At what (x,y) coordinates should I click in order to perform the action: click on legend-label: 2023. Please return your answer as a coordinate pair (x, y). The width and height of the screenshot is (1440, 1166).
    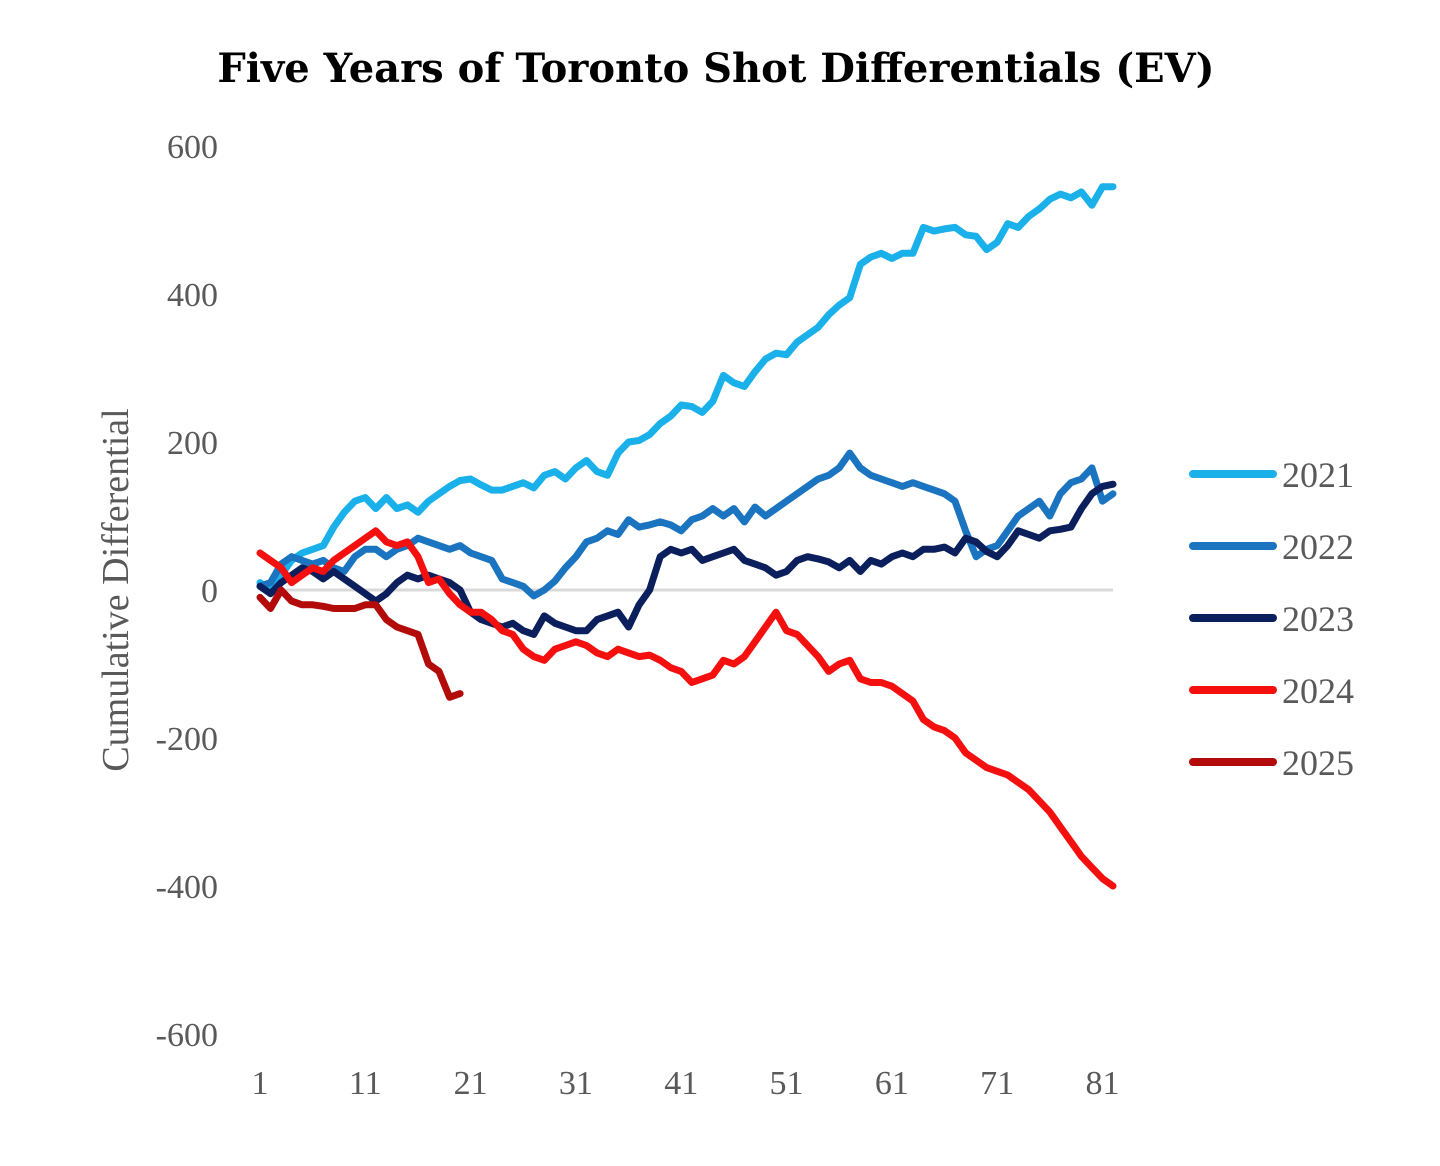
    Looking at the image, I should click on (1318, 619).